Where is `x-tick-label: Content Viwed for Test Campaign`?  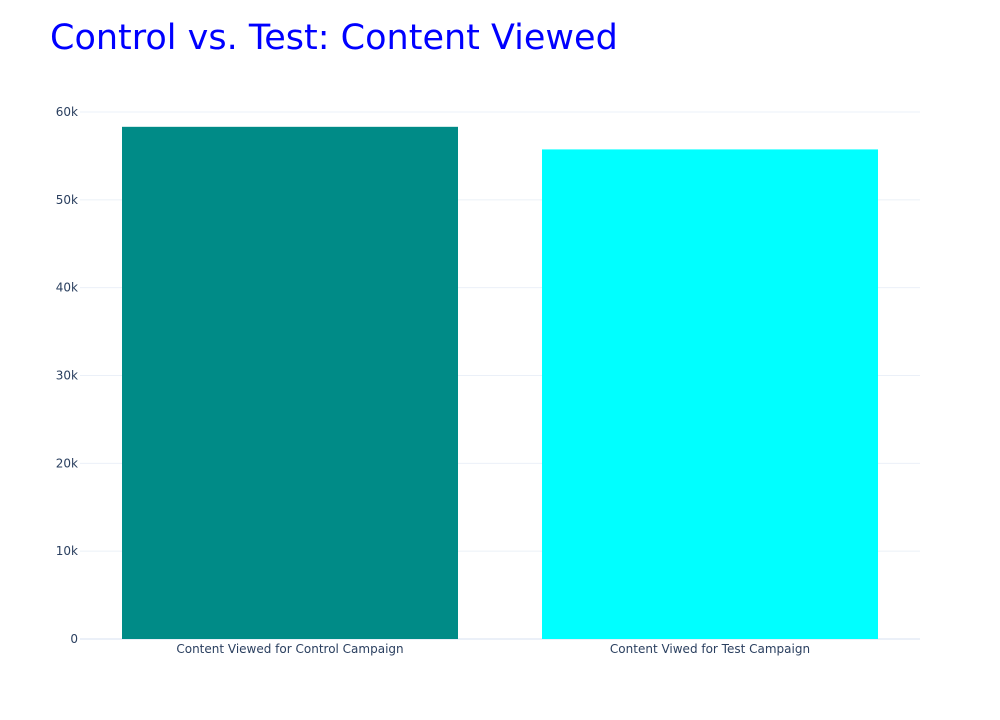
x-tick-label: Content Viwed for Test Campaign is located at coordinates (710, 649).